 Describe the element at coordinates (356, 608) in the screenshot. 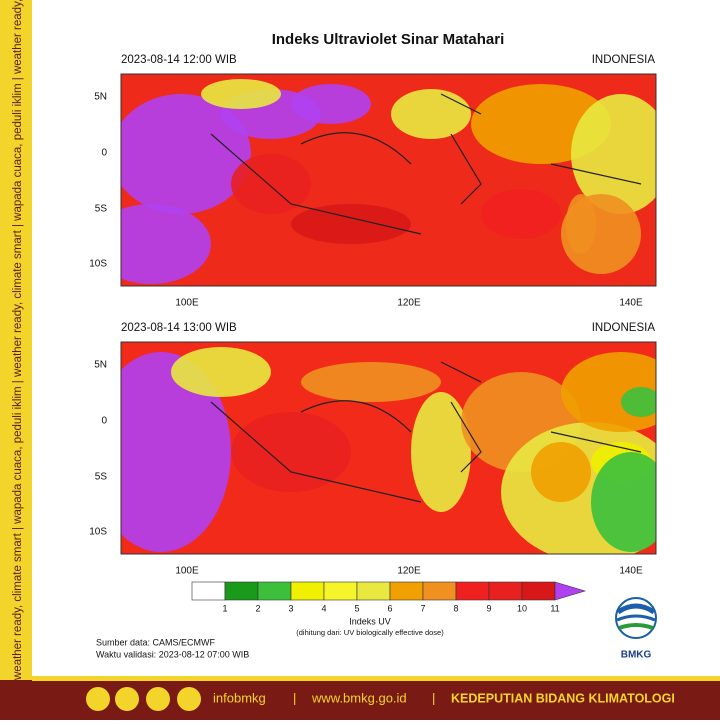

I see `colorbar-tick-label: 5` at that location.